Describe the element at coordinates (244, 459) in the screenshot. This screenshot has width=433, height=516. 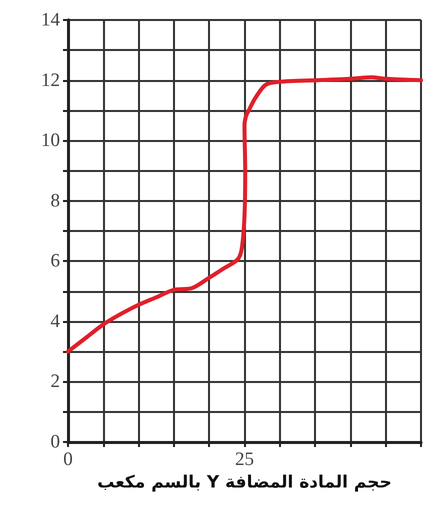
I see `x-tick-label: 25` at that location.